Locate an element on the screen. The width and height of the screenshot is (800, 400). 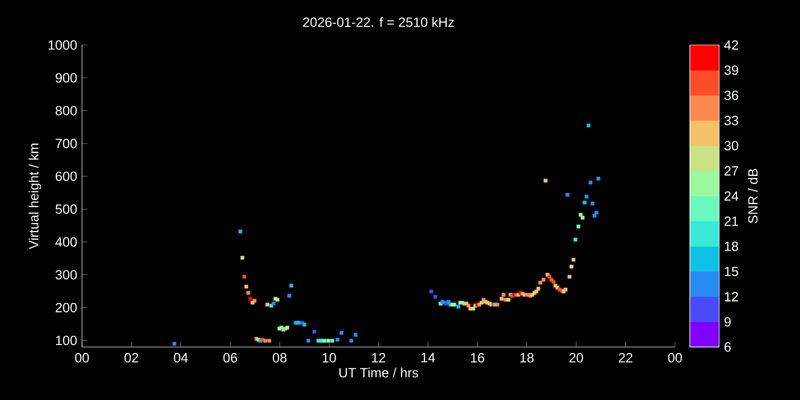
x-tick-label: 08 is located at coordinates (279, 357).